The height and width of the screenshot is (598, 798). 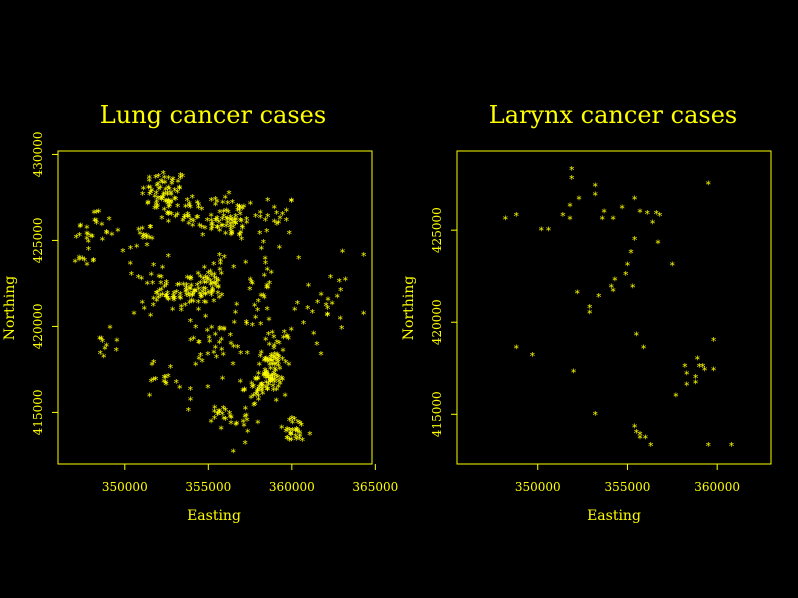 I want to click on larynx-x-tick-label: 350000, so click(x=538, y=487).